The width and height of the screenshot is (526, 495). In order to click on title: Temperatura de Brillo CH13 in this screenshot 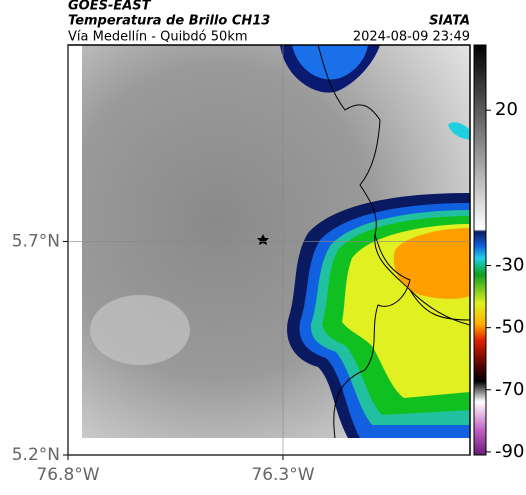, I will do `click(169, 21)`.